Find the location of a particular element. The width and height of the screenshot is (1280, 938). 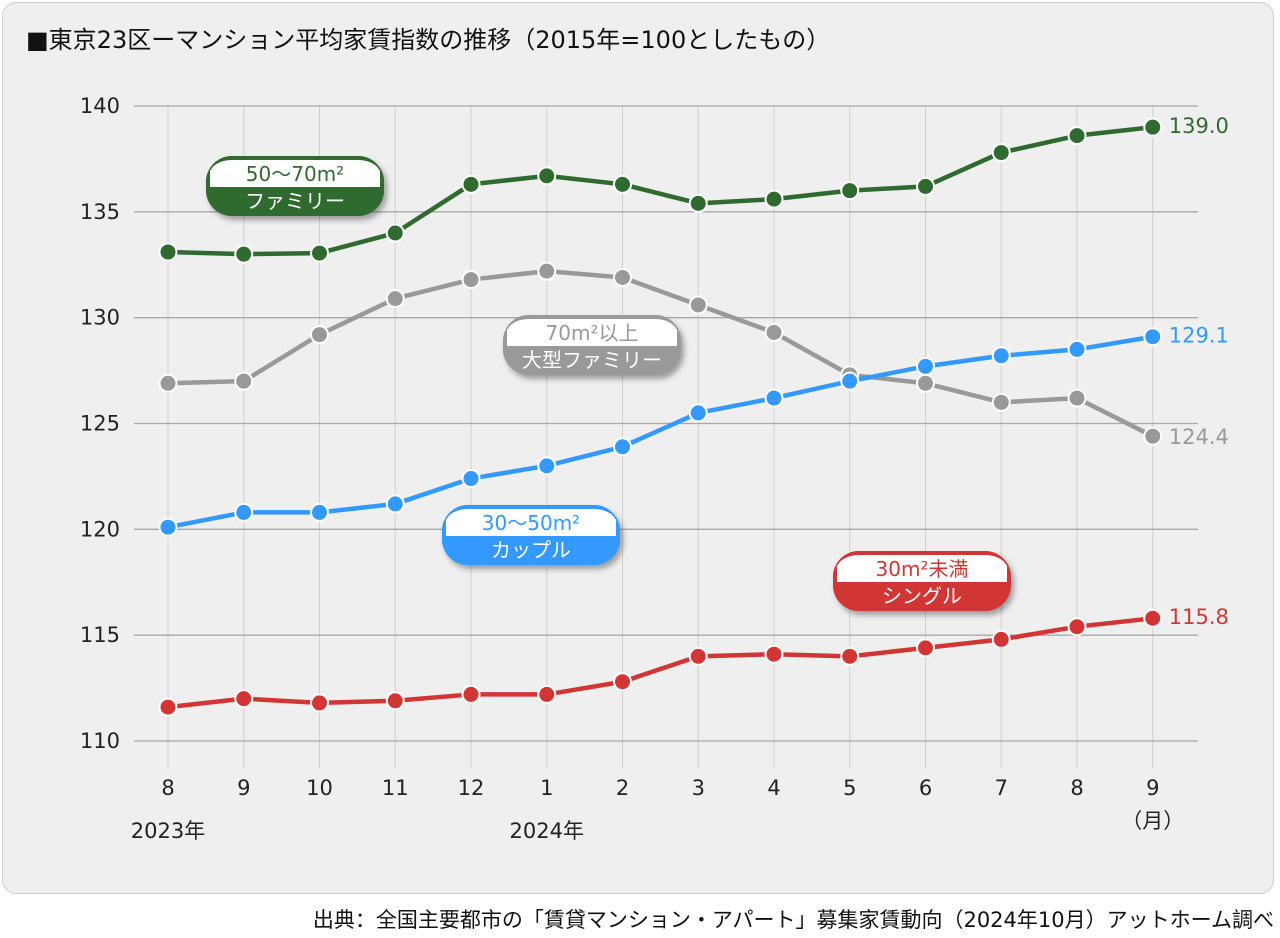

x-tick-label: 7 is located at coordinates (1001, 788).